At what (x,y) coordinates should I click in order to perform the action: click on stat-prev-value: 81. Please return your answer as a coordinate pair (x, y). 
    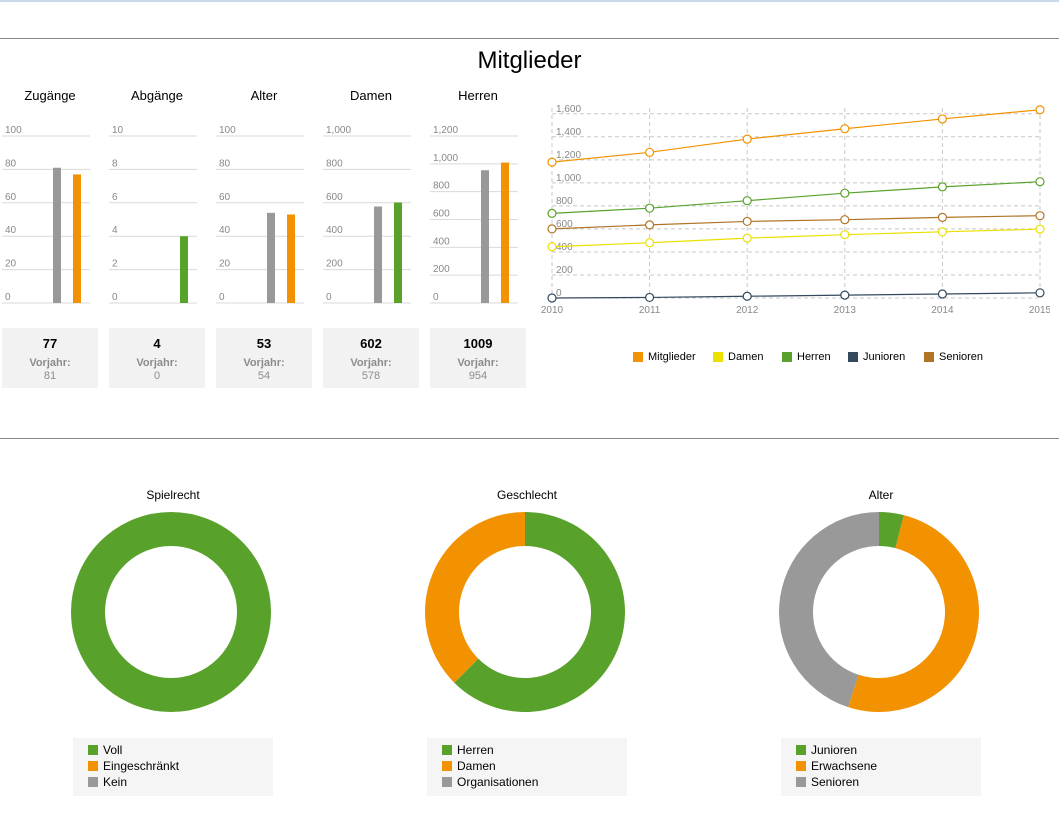
    Looking at the image, I should click on (50, 376).